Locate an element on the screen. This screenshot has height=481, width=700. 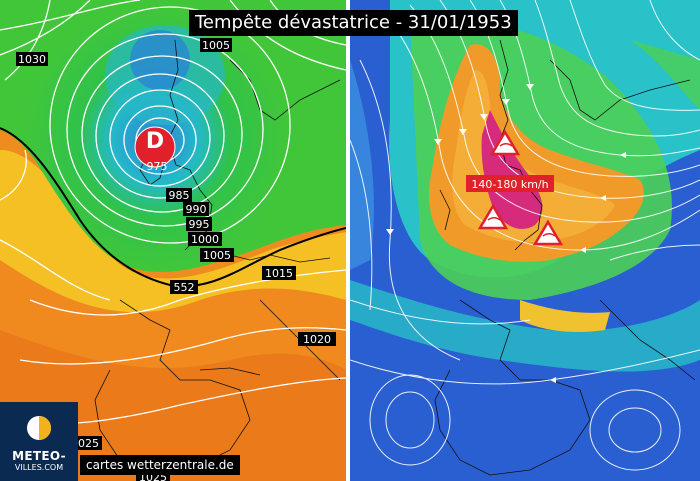
half-circle-moon-icon is located at coordinates (39, 428).